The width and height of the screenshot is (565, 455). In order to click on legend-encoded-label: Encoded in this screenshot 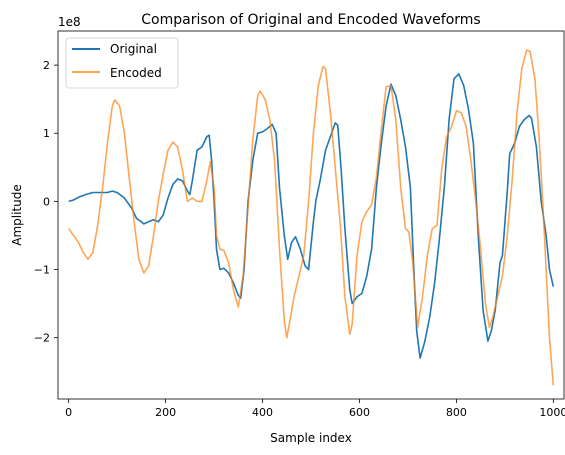, I will do `click(136, 73)`.